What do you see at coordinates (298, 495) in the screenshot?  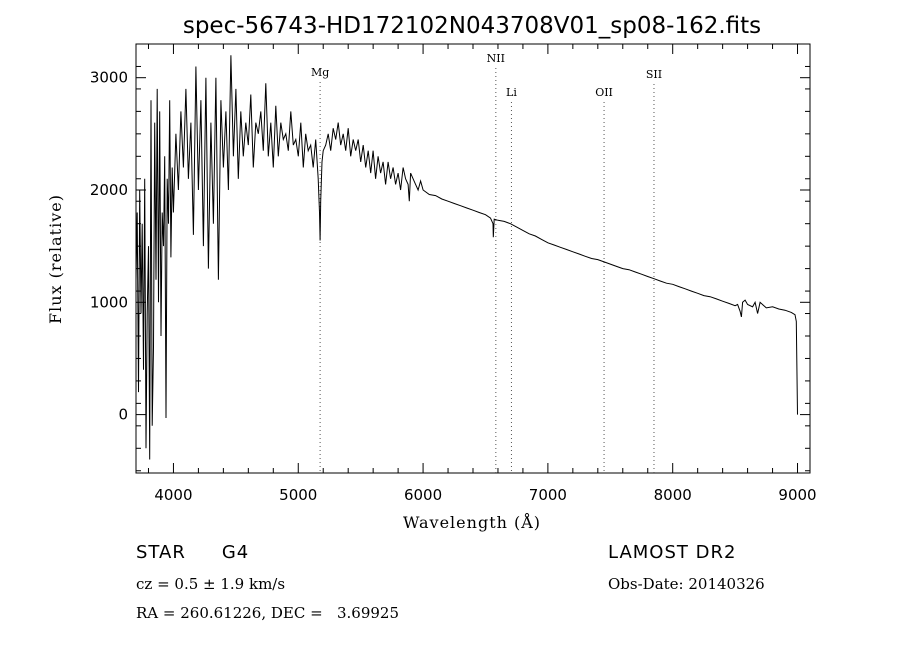 I see `x-tick-label: 5000` at bounding box center [298, 495].